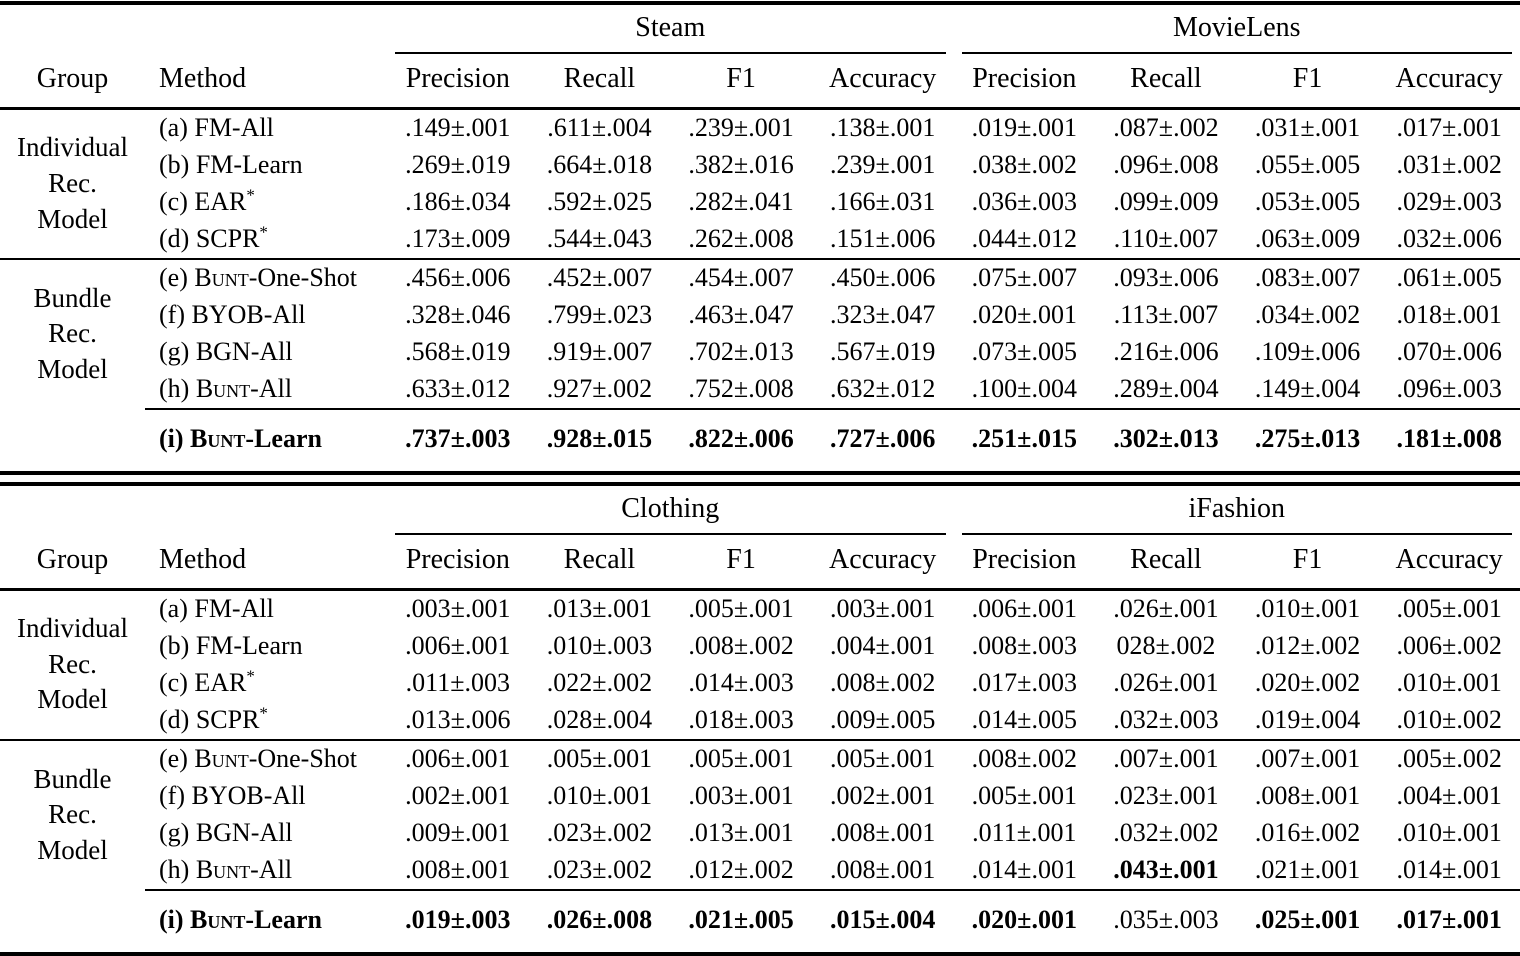 The image size is (1520, 956). Describe the element at coordinates (1166, 352) in the screenshot. I see `metric-value: .216±.006` at that location.